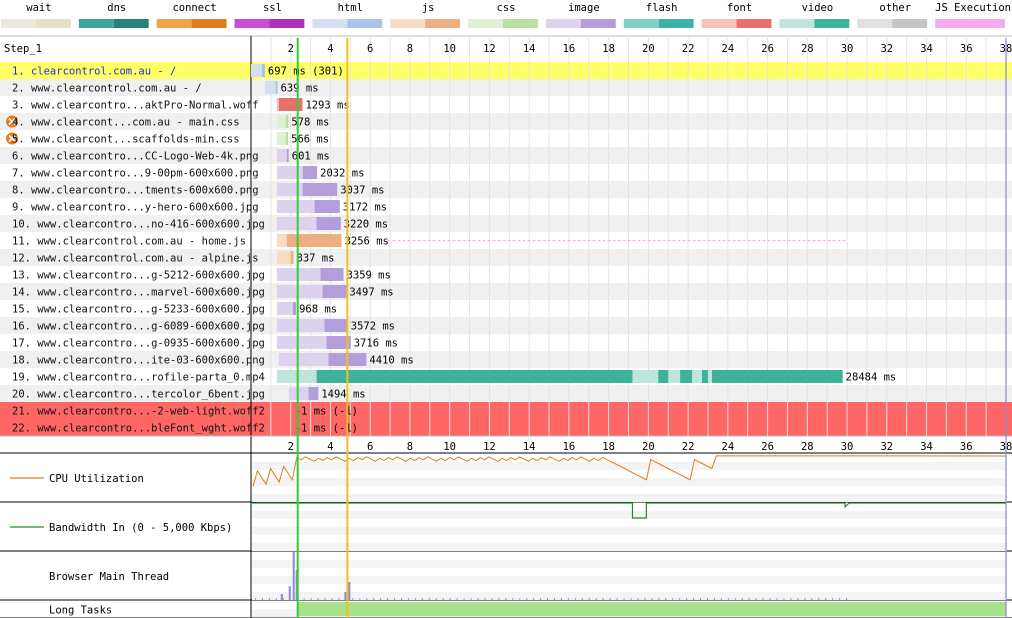 Image resolution: width=1012 pixels, height=618 pixels. What do you see at coordinates (926, 49) in the screenshot?
I see `axis-tick-label-top: 34` at bounding box center [926, 49].